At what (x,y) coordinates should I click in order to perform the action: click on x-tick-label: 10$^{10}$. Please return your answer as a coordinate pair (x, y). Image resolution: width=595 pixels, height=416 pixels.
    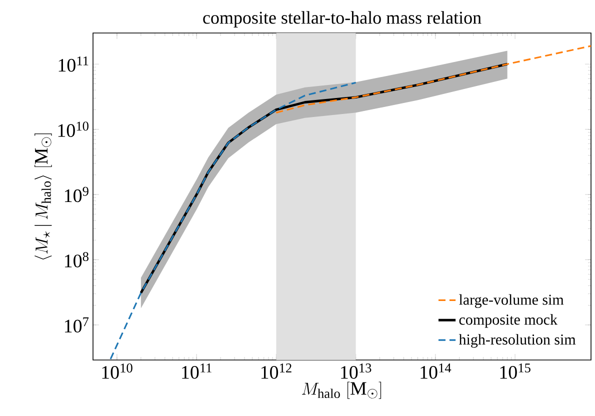
    Looking at the image, I should click on (117, 371).